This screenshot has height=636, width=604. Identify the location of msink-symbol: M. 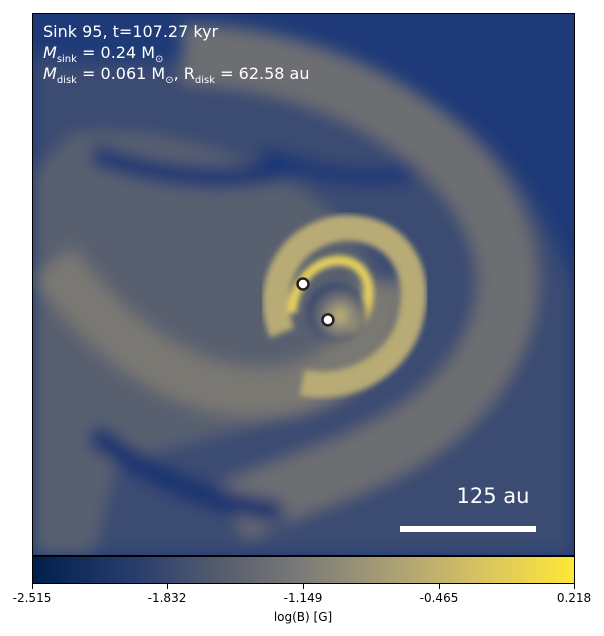
(50, 52).